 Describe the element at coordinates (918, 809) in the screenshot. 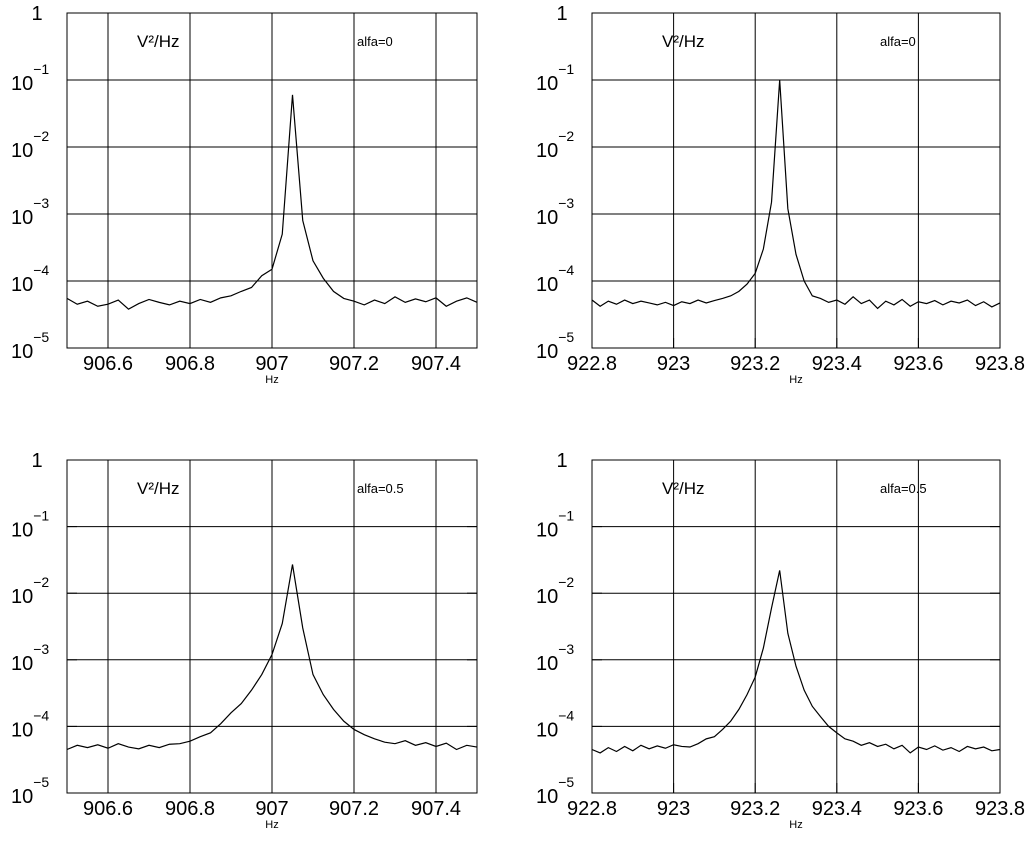

I see `x-tick-label: 923.6` at that location.